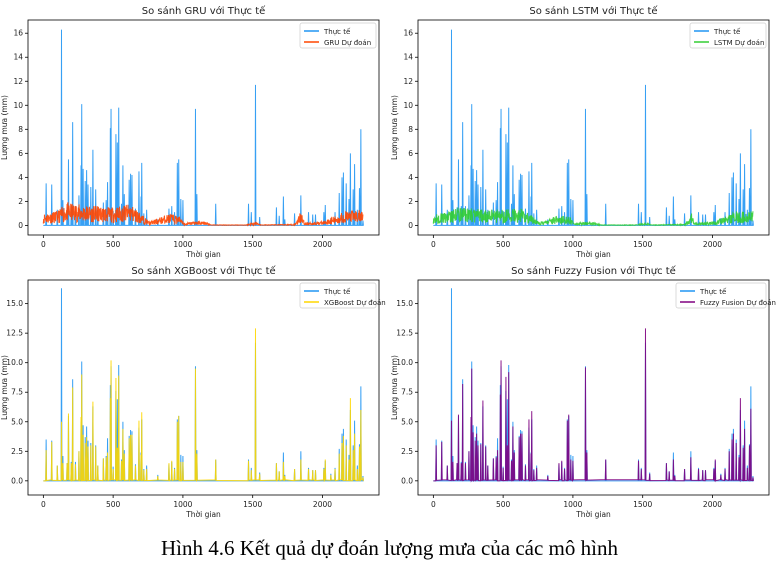 This screenshot has height=578, width=779. What do you see at coordinates (738, 303) in the screenshot?
I see `legend-label: Fuzzy Fusion Dự đoán` at bounding box center [738, 303].